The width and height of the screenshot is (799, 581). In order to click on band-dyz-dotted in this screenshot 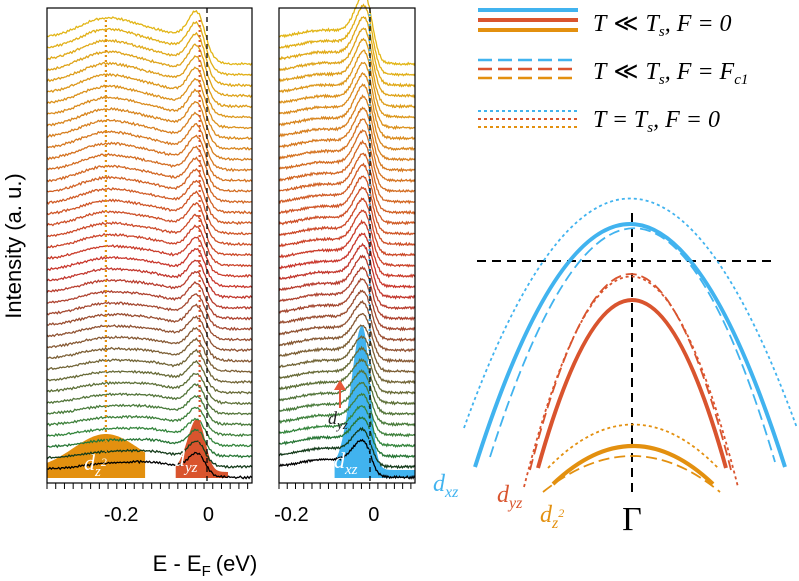, I will do `click(631, 381)`.